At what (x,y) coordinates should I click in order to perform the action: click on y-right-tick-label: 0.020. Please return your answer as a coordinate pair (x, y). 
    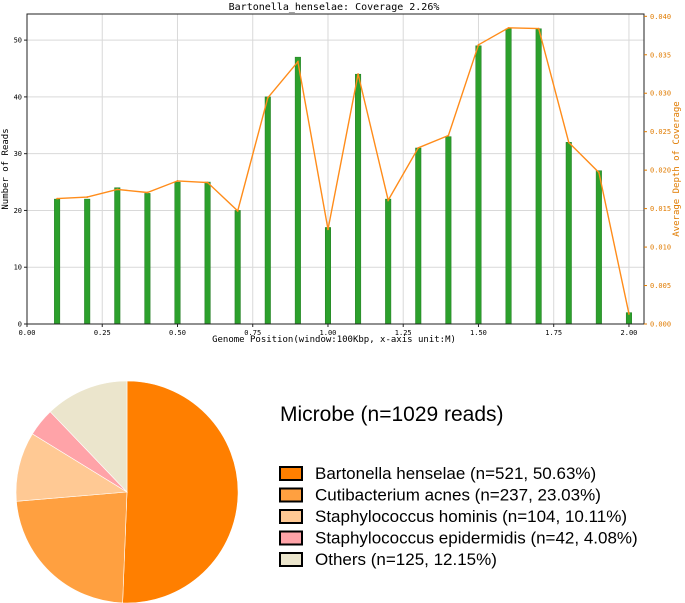
    Looking at the image, I should click on (660, 171).